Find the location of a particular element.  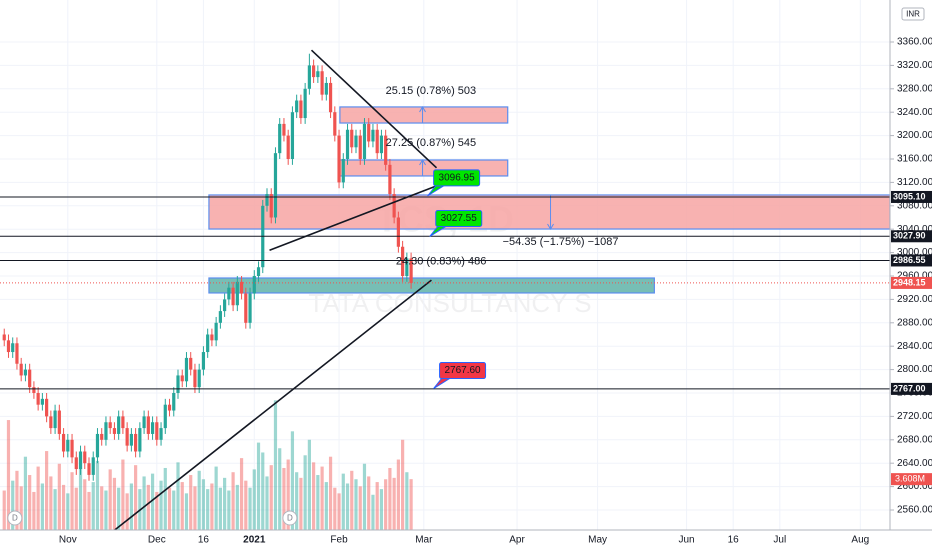

last-price-label: 2948.15 is located at coordinates (909, 282).